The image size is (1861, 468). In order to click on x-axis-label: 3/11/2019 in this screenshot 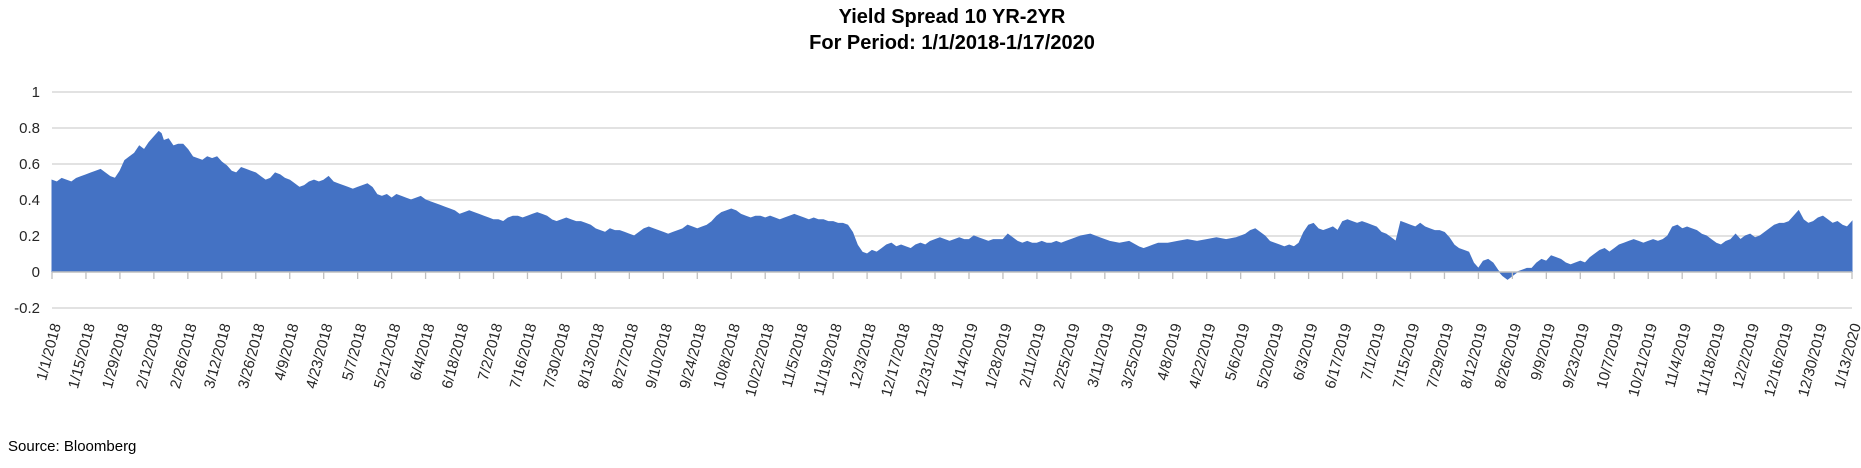, I will do `click(1100, 356)`.